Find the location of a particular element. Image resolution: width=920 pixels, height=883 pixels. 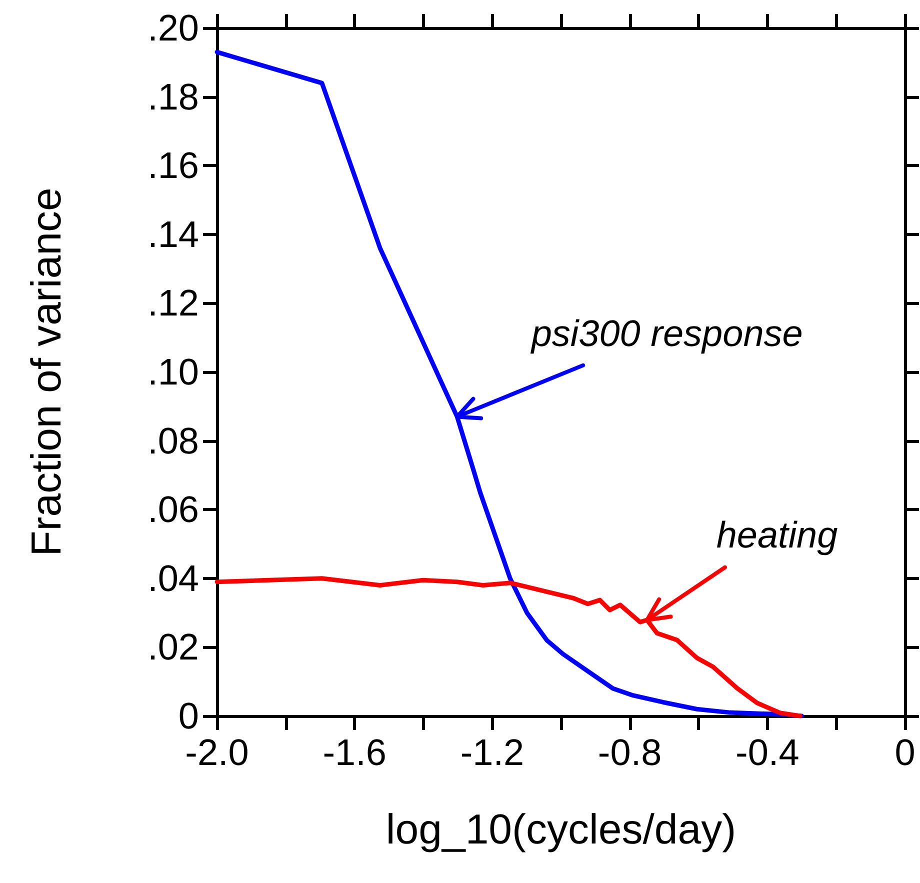

annotation: psi300 response is located at coordinates (666, 333).